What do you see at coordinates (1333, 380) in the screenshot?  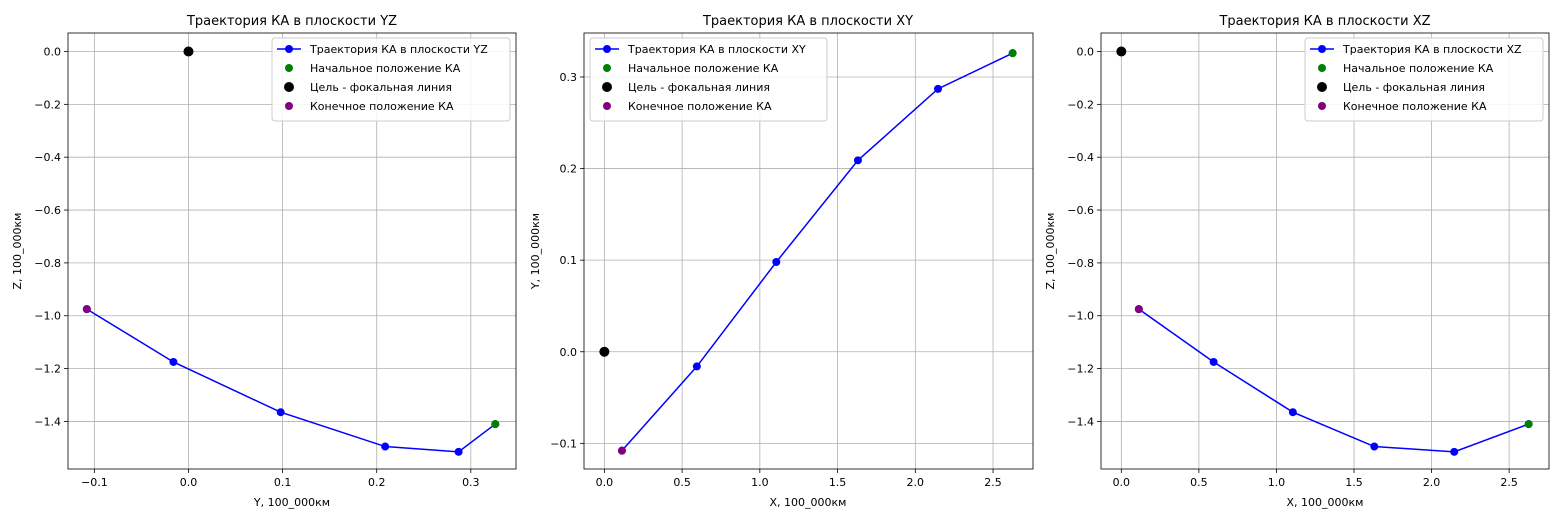 I see `trajectory-line` at bounding box center [1333, 380].